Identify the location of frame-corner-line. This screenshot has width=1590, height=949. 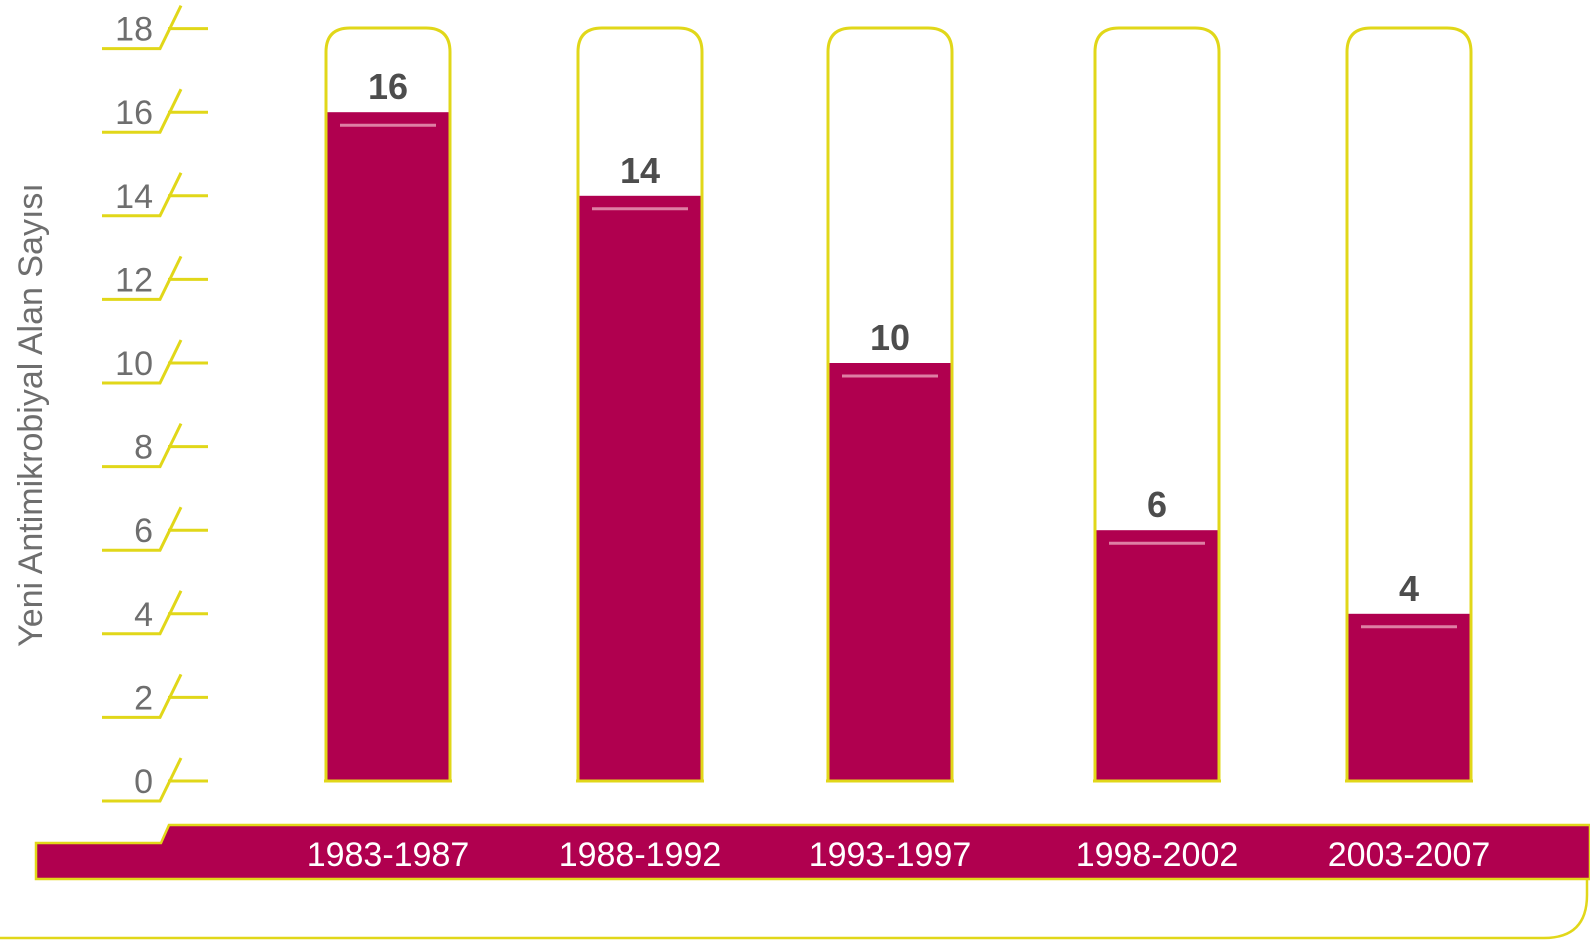
(794, 900).